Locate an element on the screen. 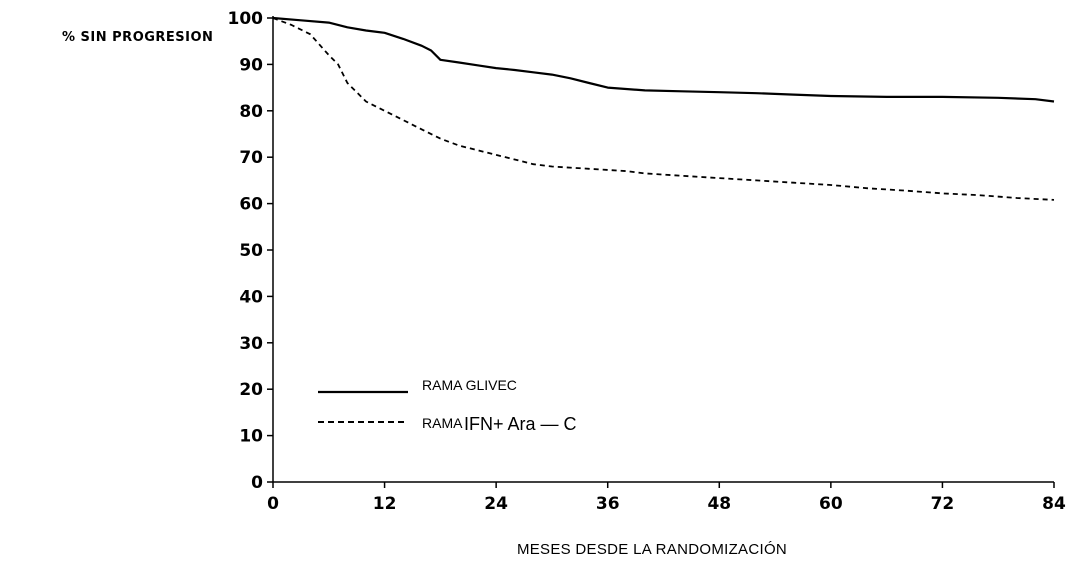  y-tick-labels: 0 10 20 30 40 50 60 70 80 90 100 is located at coordinates (246, 251).